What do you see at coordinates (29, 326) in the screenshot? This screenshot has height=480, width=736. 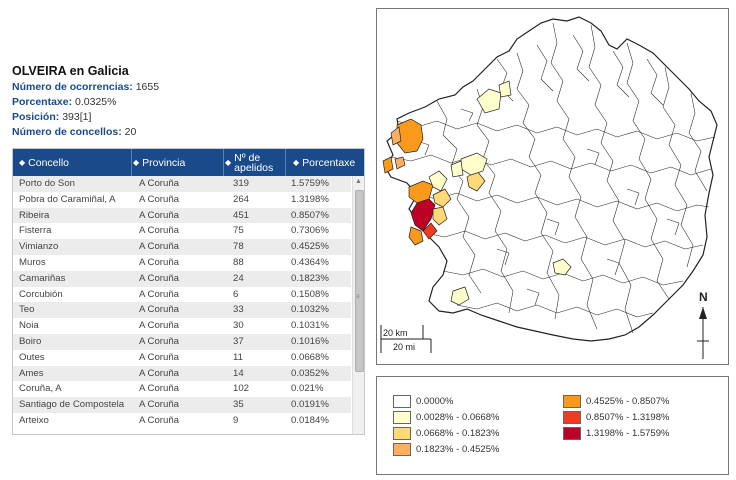 I see `cell-concello: Noia` at bounding box center [29, 326].